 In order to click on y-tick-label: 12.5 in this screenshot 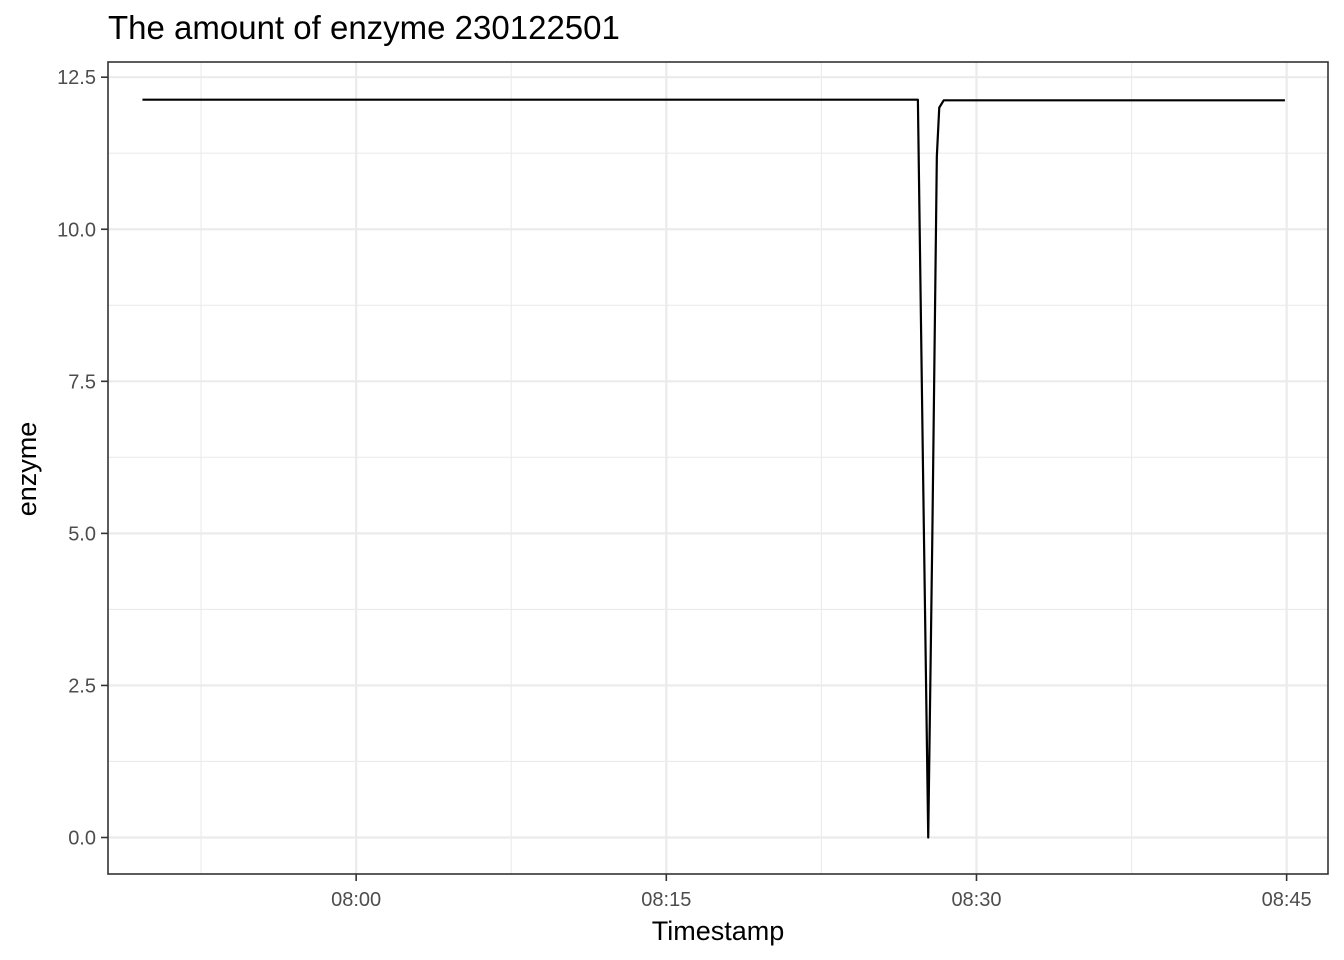, I will do `click(76, 78)`.